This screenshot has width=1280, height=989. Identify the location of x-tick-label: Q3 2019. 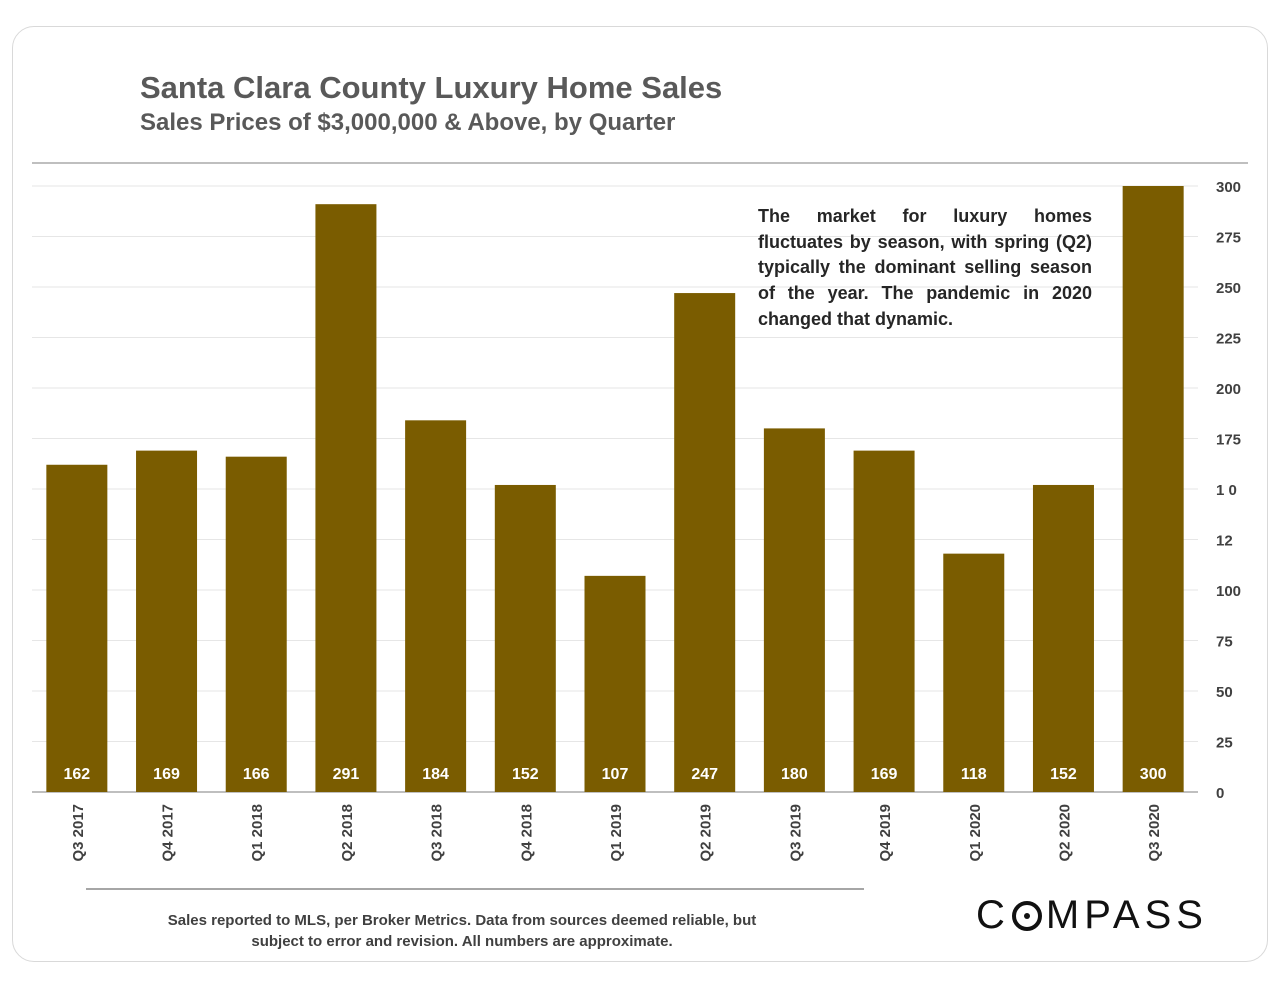
(795, 833).